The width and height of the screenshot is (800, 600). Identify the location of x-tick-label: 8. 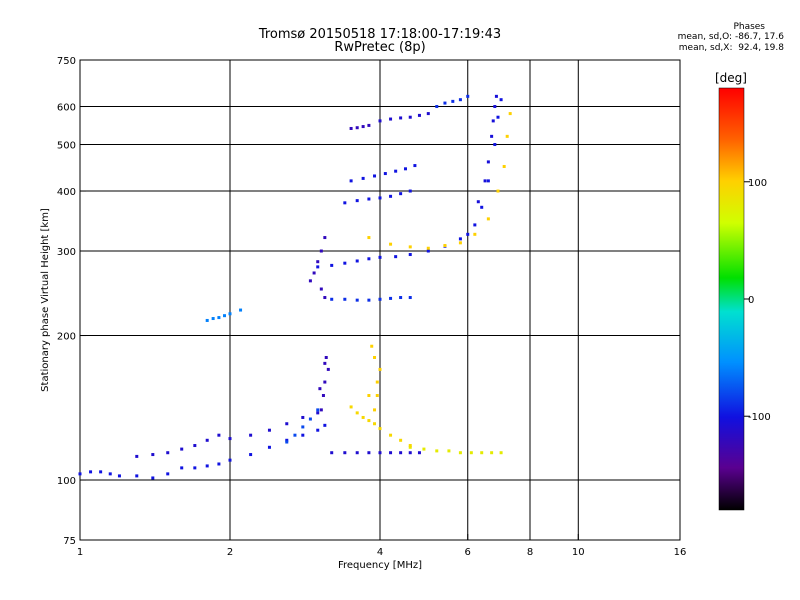
(530, 552).